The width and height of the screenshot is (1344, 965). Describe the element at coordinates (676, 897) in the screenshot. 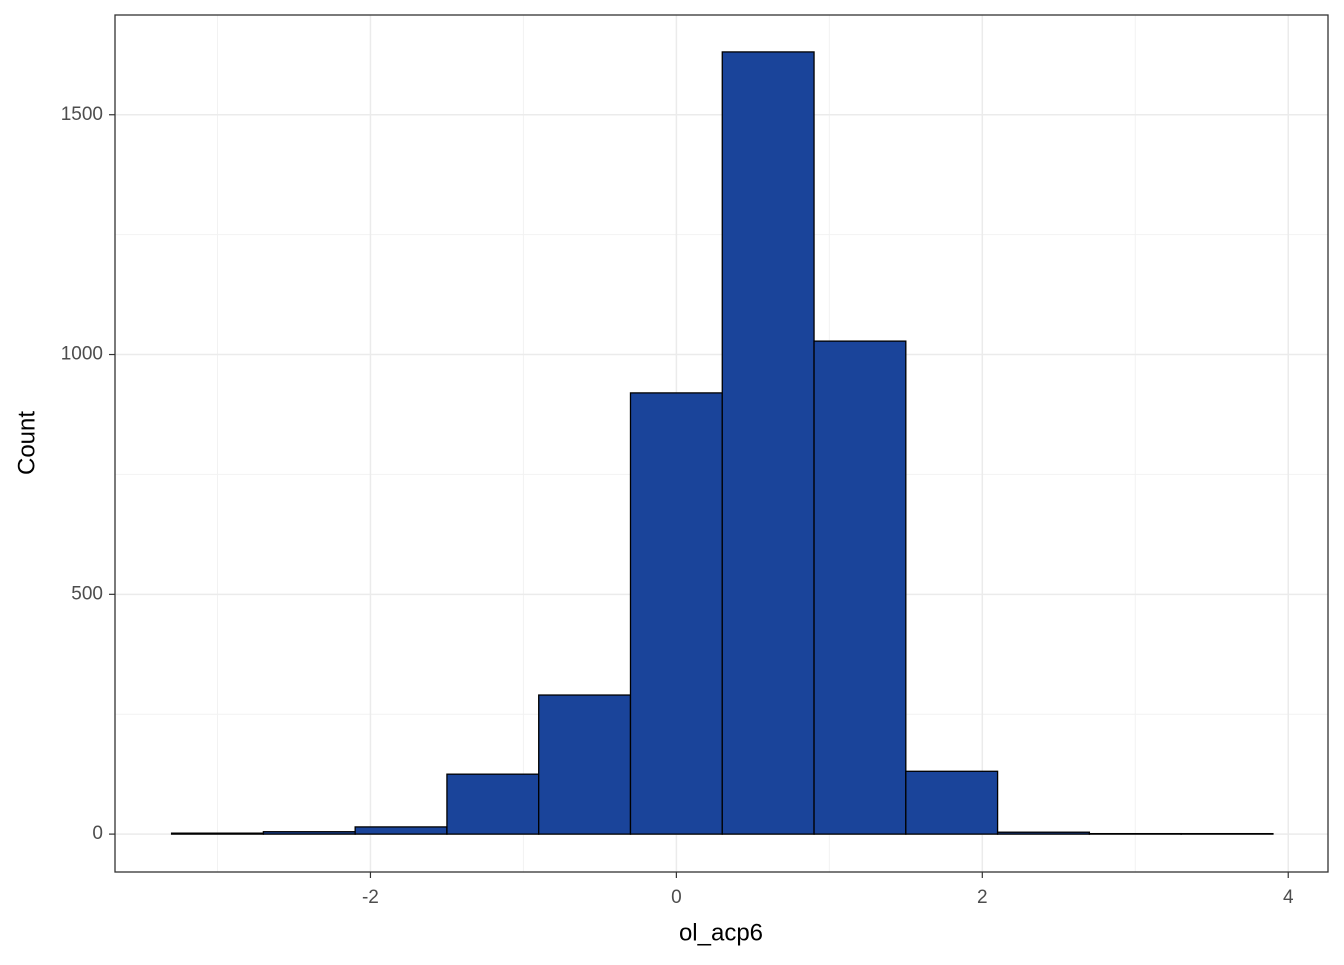

I see `x-tick-label: 0` at that location.